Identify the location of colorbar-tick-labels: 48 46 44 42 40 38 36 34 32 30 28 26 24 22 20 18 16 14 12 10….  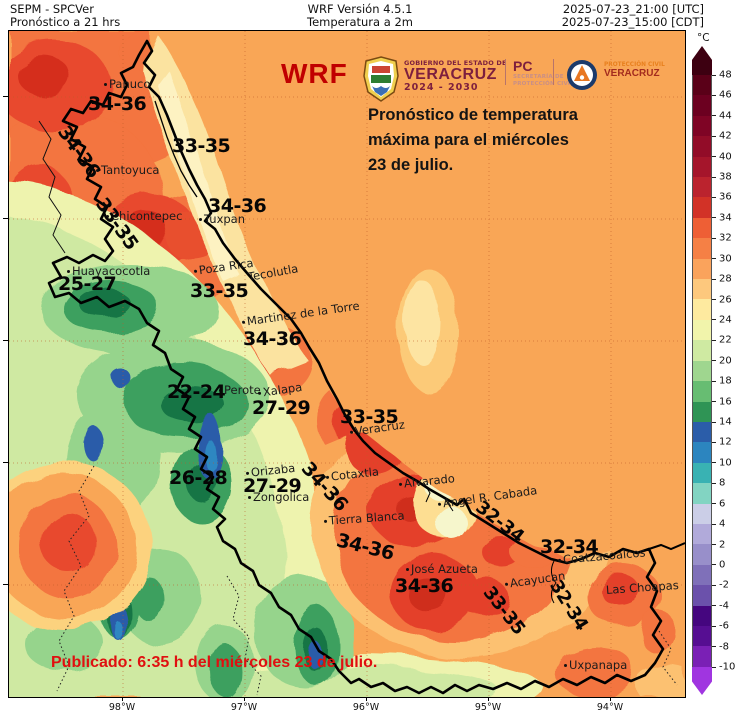
(730, 371).